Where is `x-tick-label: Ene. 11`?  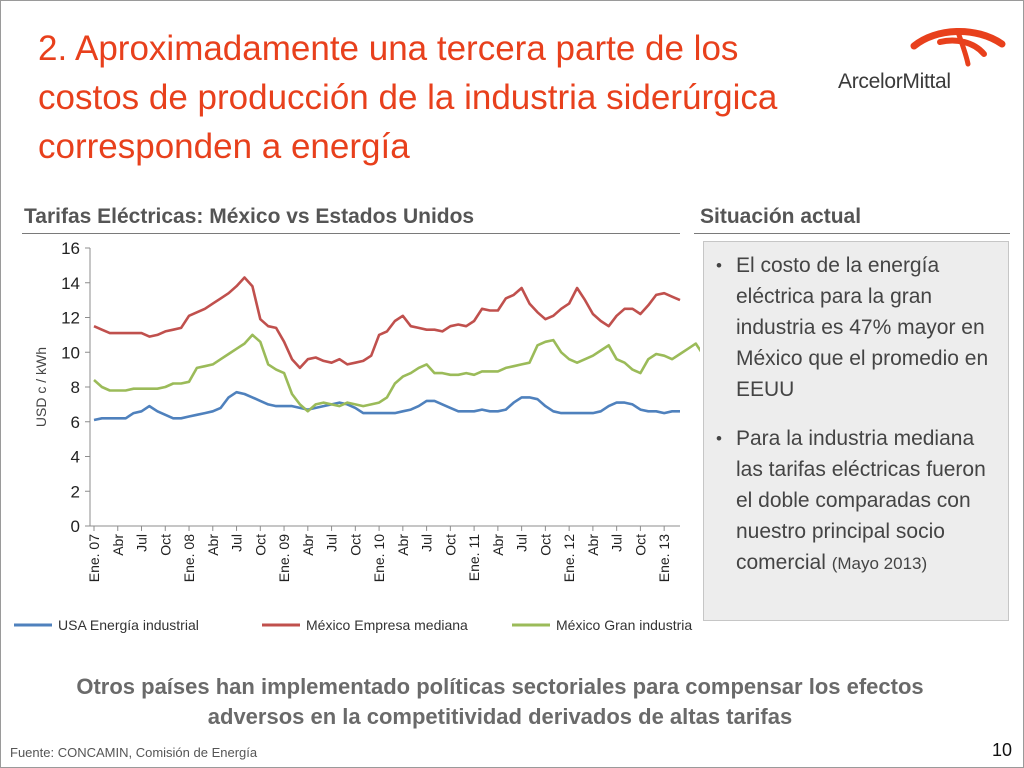 x-tick-label: Ene. 11 is located at coordinates (474, 557).